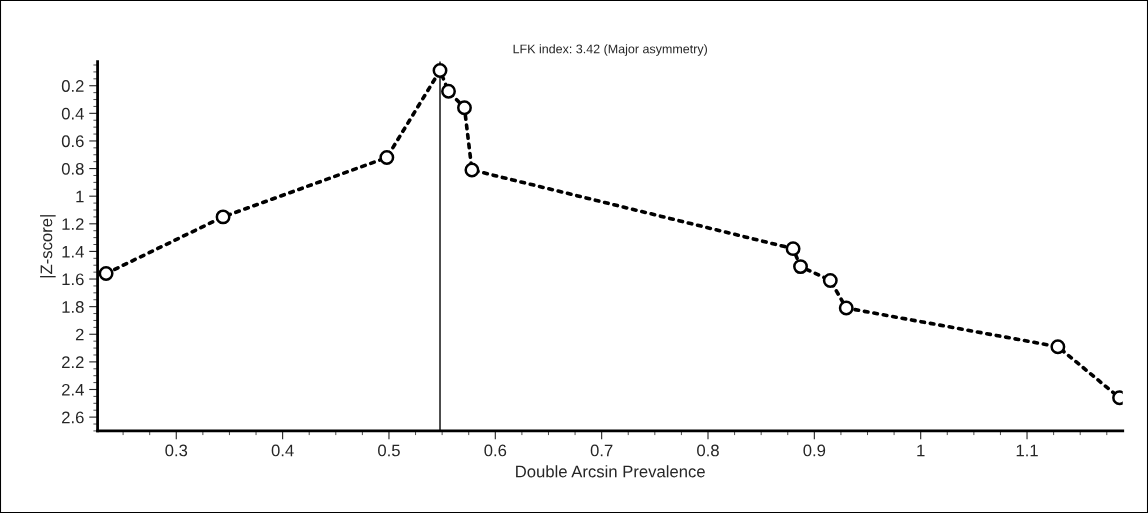 The height and width of the screenshot is (513, 1148). Describe the element at coordinates (176, 450) in the screenshot. I see `x-tick-label: 0.3` at that location.